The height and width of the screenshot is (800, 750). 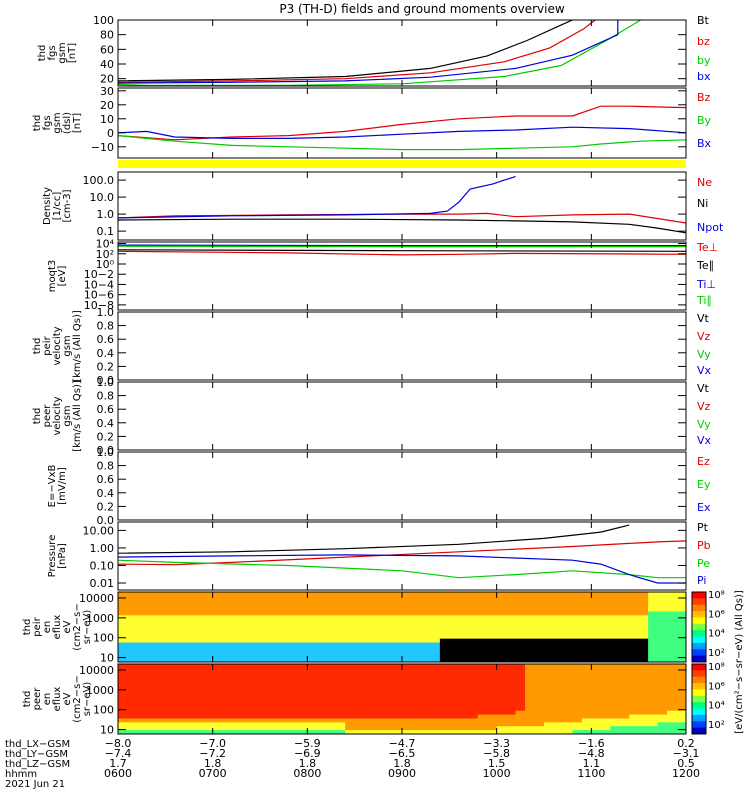 What do you see at coordinates (379, 52) in the screenshot?
I see `series-by-line` at bounding box center [379, 52].